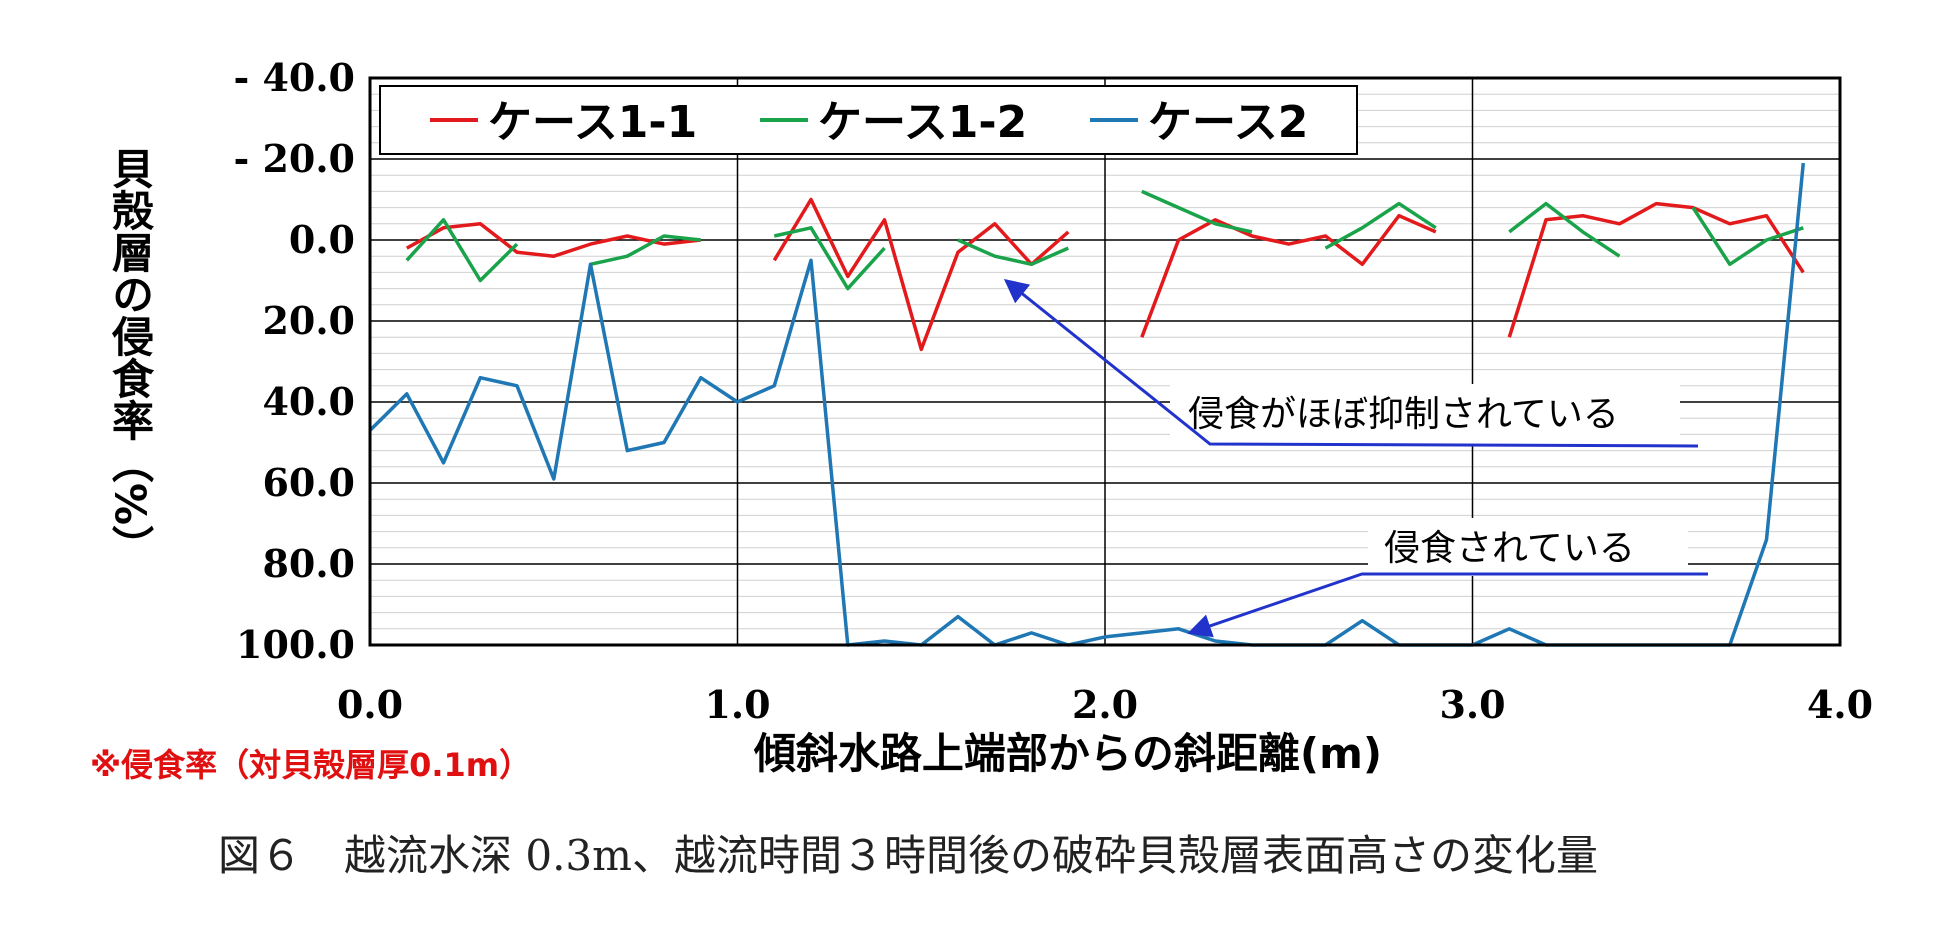 This screenshot has height=930, width=1958. I want to click on annotation-arrow-suppressed, so click(1351, 363).